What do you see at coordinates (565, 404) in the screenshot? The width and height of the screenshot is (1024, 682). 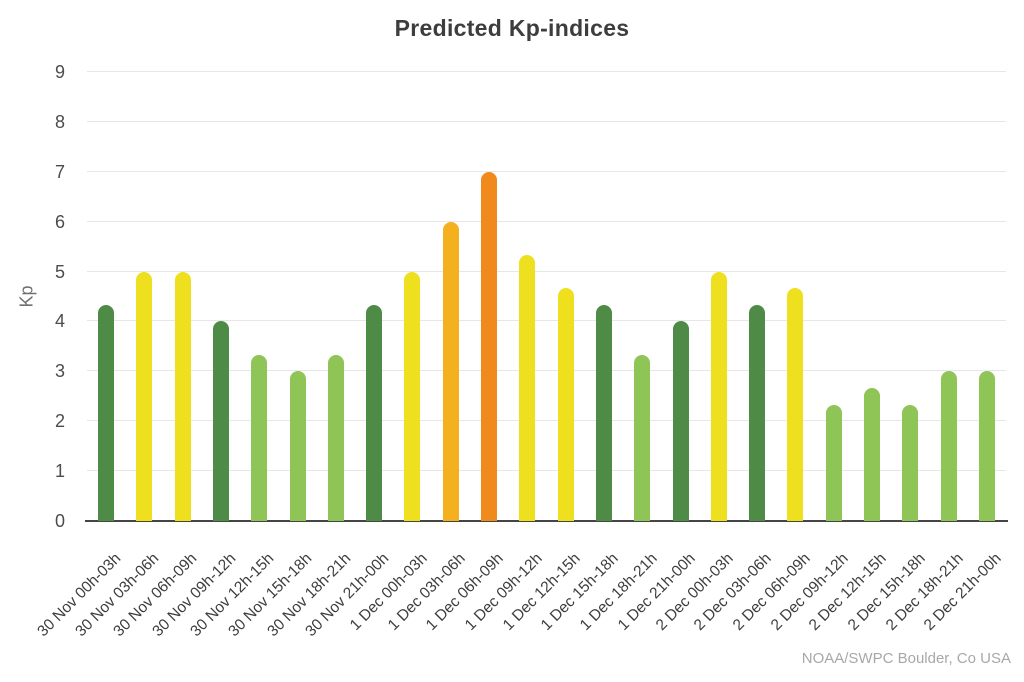 I see `bar-1-dec-12h-15h` at bounding box center [565, 404].